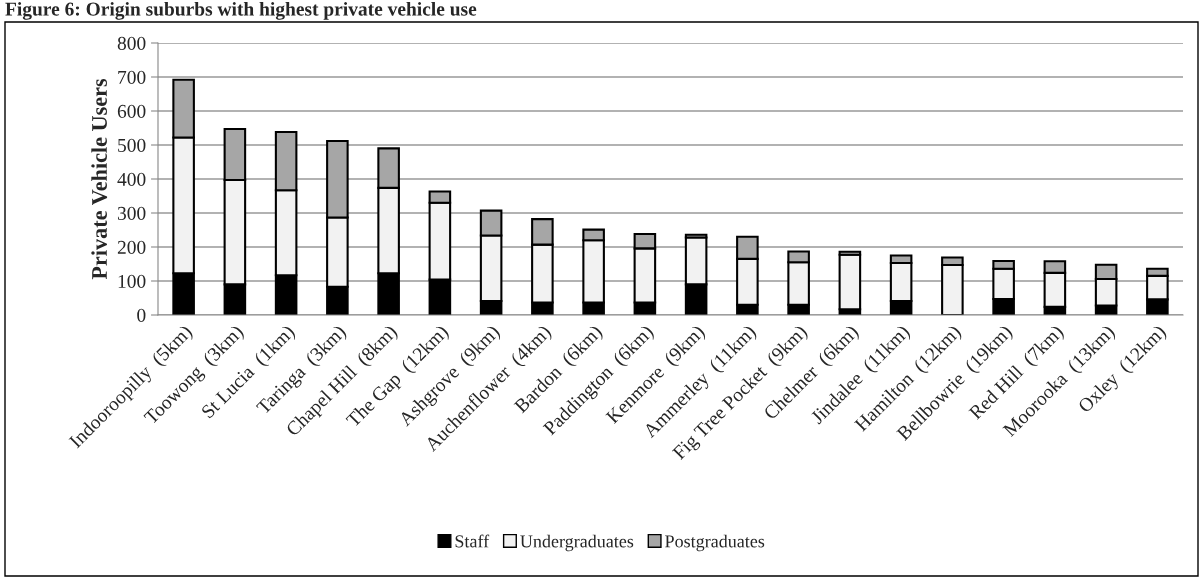 The image size is (1203, 579). Describe the element at coordinates (131, 213) in the screenshot. I see `y-tick-label: 300` at that location.